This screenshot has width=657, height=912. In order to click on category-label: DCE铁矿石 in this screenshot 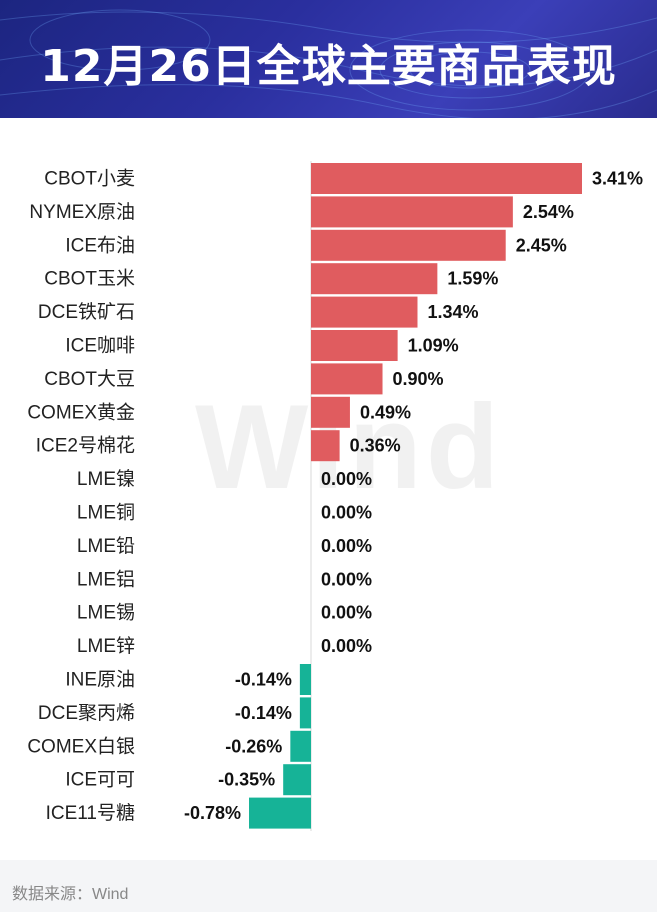, I will do `click(86, 312)`.